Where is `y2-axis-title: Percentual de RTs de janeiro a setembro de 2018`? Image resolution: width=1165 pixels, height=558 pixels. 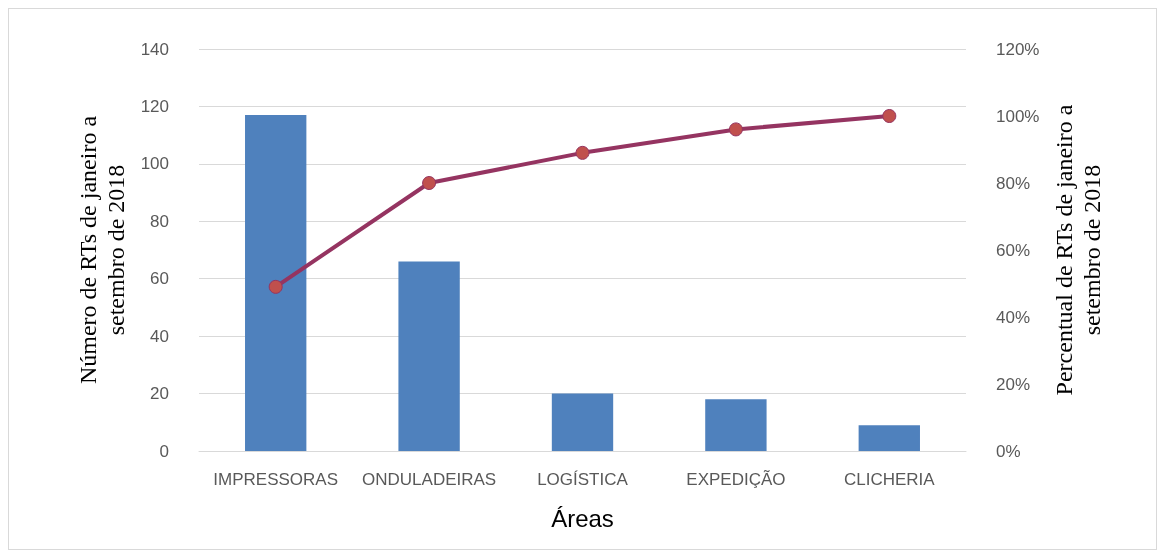 y2-axis-title: Percentual de RTs de janeiro a setembro de 2018 is located at coordinates (1078, 250).